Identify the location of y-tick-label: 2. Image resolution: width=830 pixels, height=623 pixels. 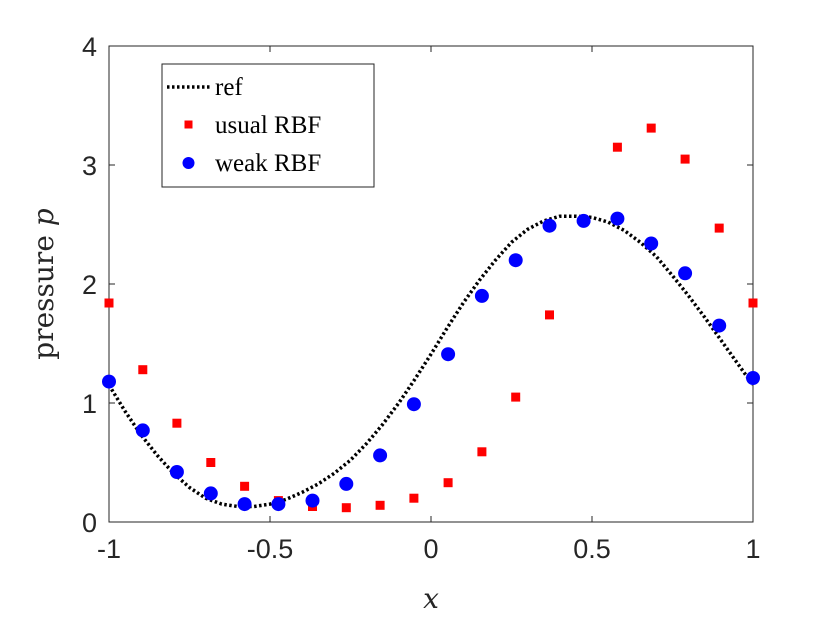
(89, 285).